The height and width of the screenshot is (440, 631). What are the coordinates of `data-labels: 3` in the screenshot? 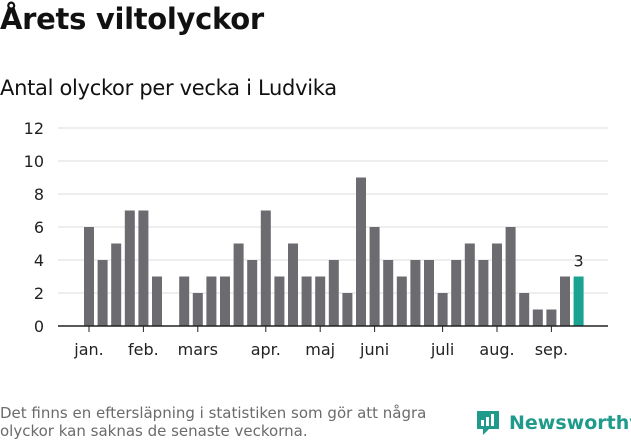 It's located at (579, 261).